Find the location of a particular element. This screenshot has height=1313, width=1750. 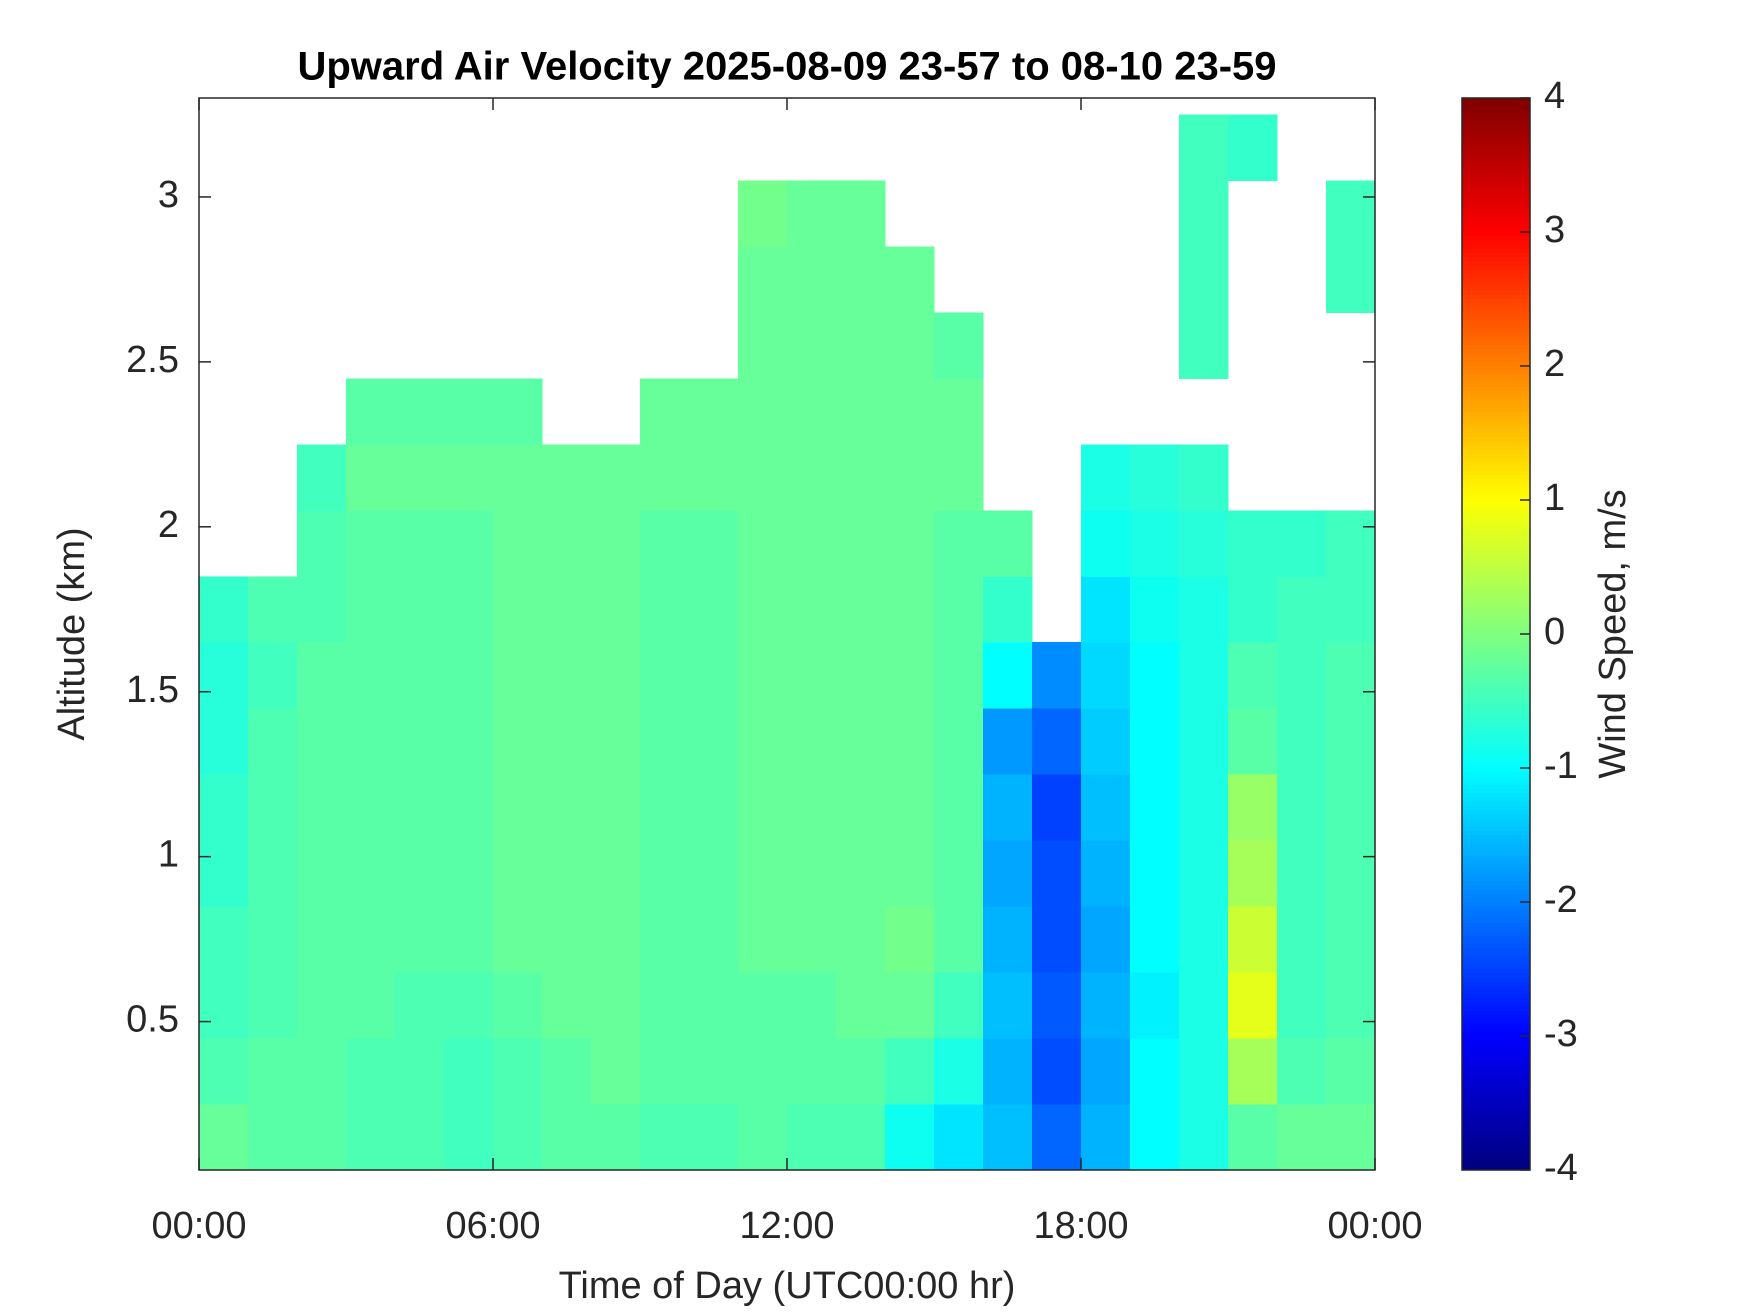

colorbar-tick-label: -2 is located at coordinates (1561, 900).